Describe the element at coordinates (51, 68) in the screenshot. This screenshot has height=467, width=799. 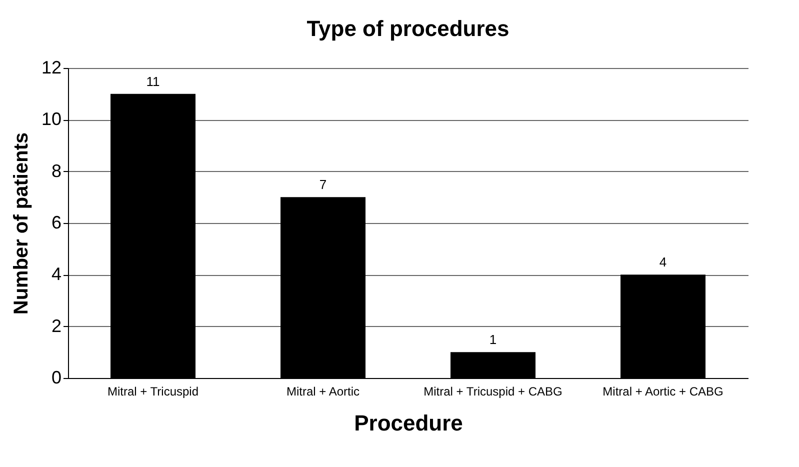
I see `y-tick-label: 12` at that location.